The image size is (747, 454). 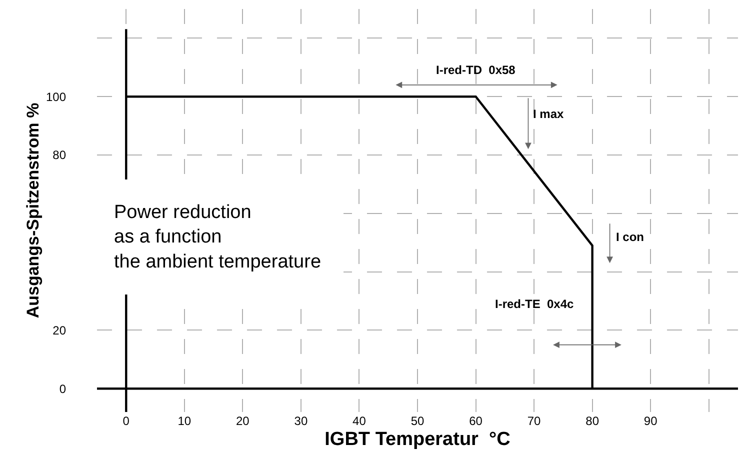 What do you see at coordinates (476, 421) in the screenshot?
I see `x-tick-label: 60` at bounding box center [476, 421].